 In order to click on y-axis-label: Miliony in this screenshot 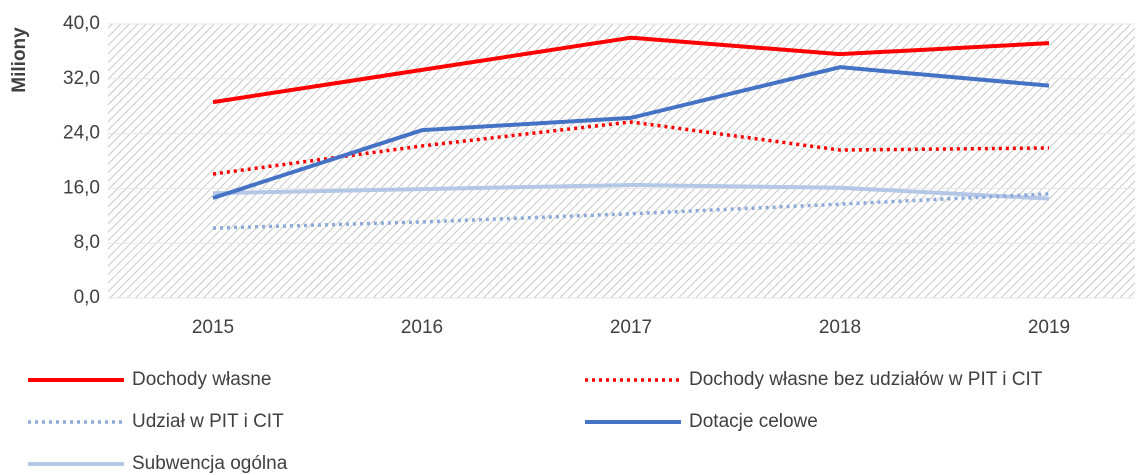, I will do `click(19, 60)`.